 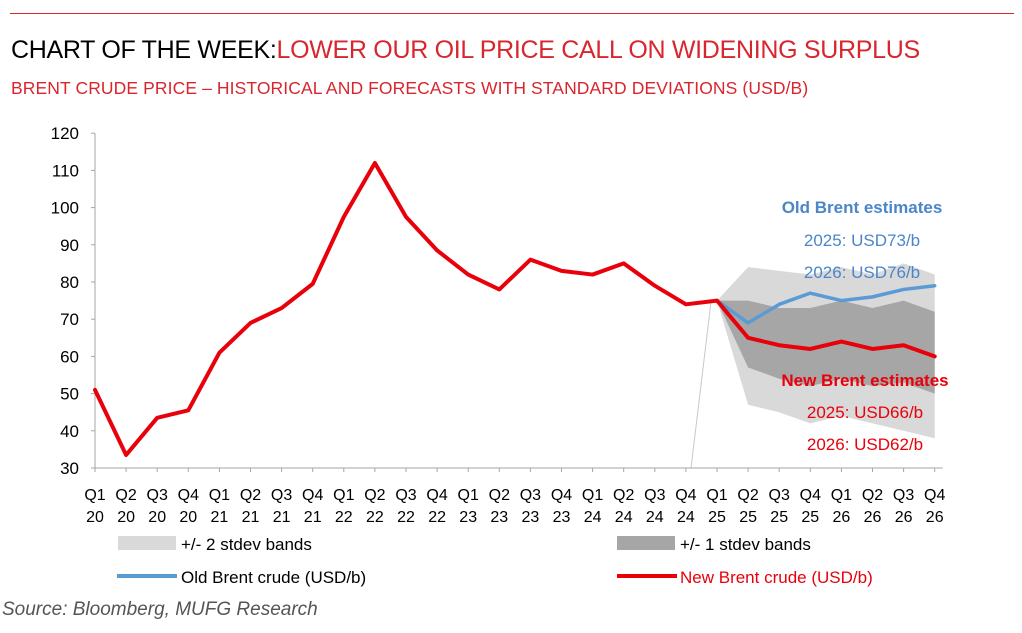 What do you see at coordinates (69, 431) in the screenshot?
I see `y-tick-label: 40` at bounding box center [69, 431].